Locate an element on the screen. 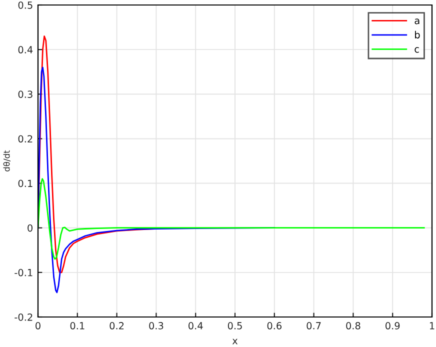 The image size is (436, 347). y-axis-title: dθ/dt is located at coordinates (6, 161).